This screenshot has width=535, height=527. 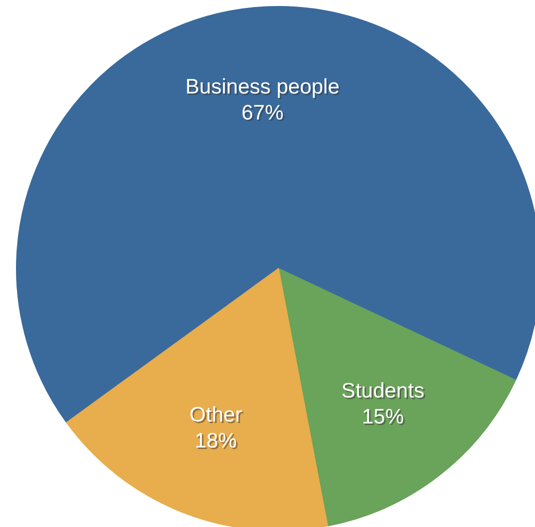 What do you see at coordinates (263, 114) in the screenshot?
I see `data-label: 67%` at bounding box center [263, 114].